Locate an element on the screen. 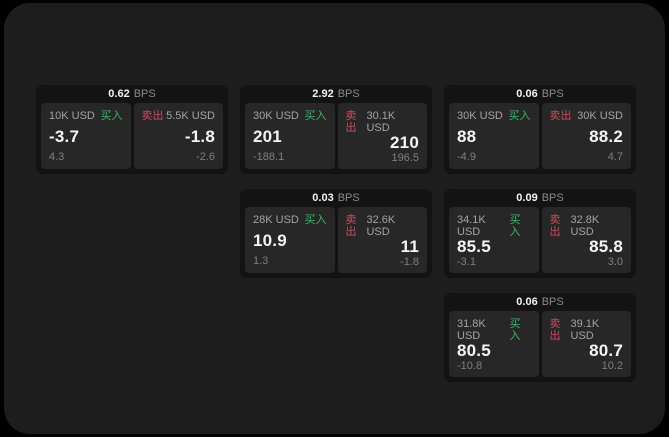 Image resolution: width=669 pixels, height=437 pixels. sell-price-value: 80.7 is located at coordinates (606, 350).